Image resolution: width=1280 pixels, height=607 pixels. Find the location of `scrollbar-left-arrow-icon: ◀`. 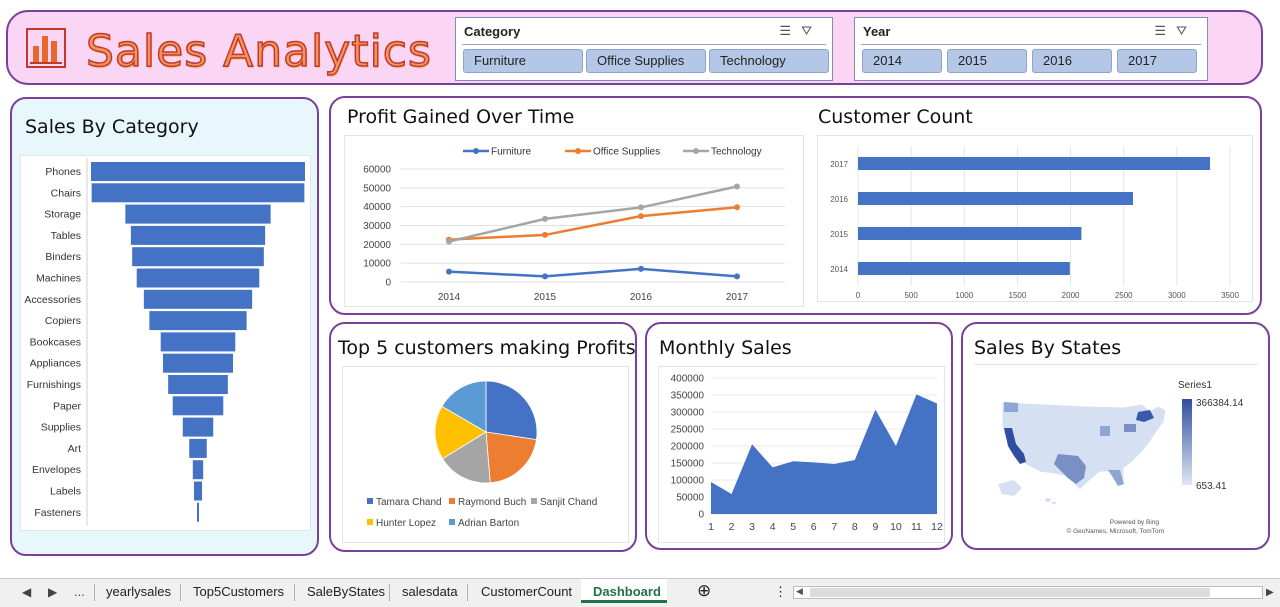

scrollbar-left-arrow-icon: ◀ is located at coordinates (799, 591).